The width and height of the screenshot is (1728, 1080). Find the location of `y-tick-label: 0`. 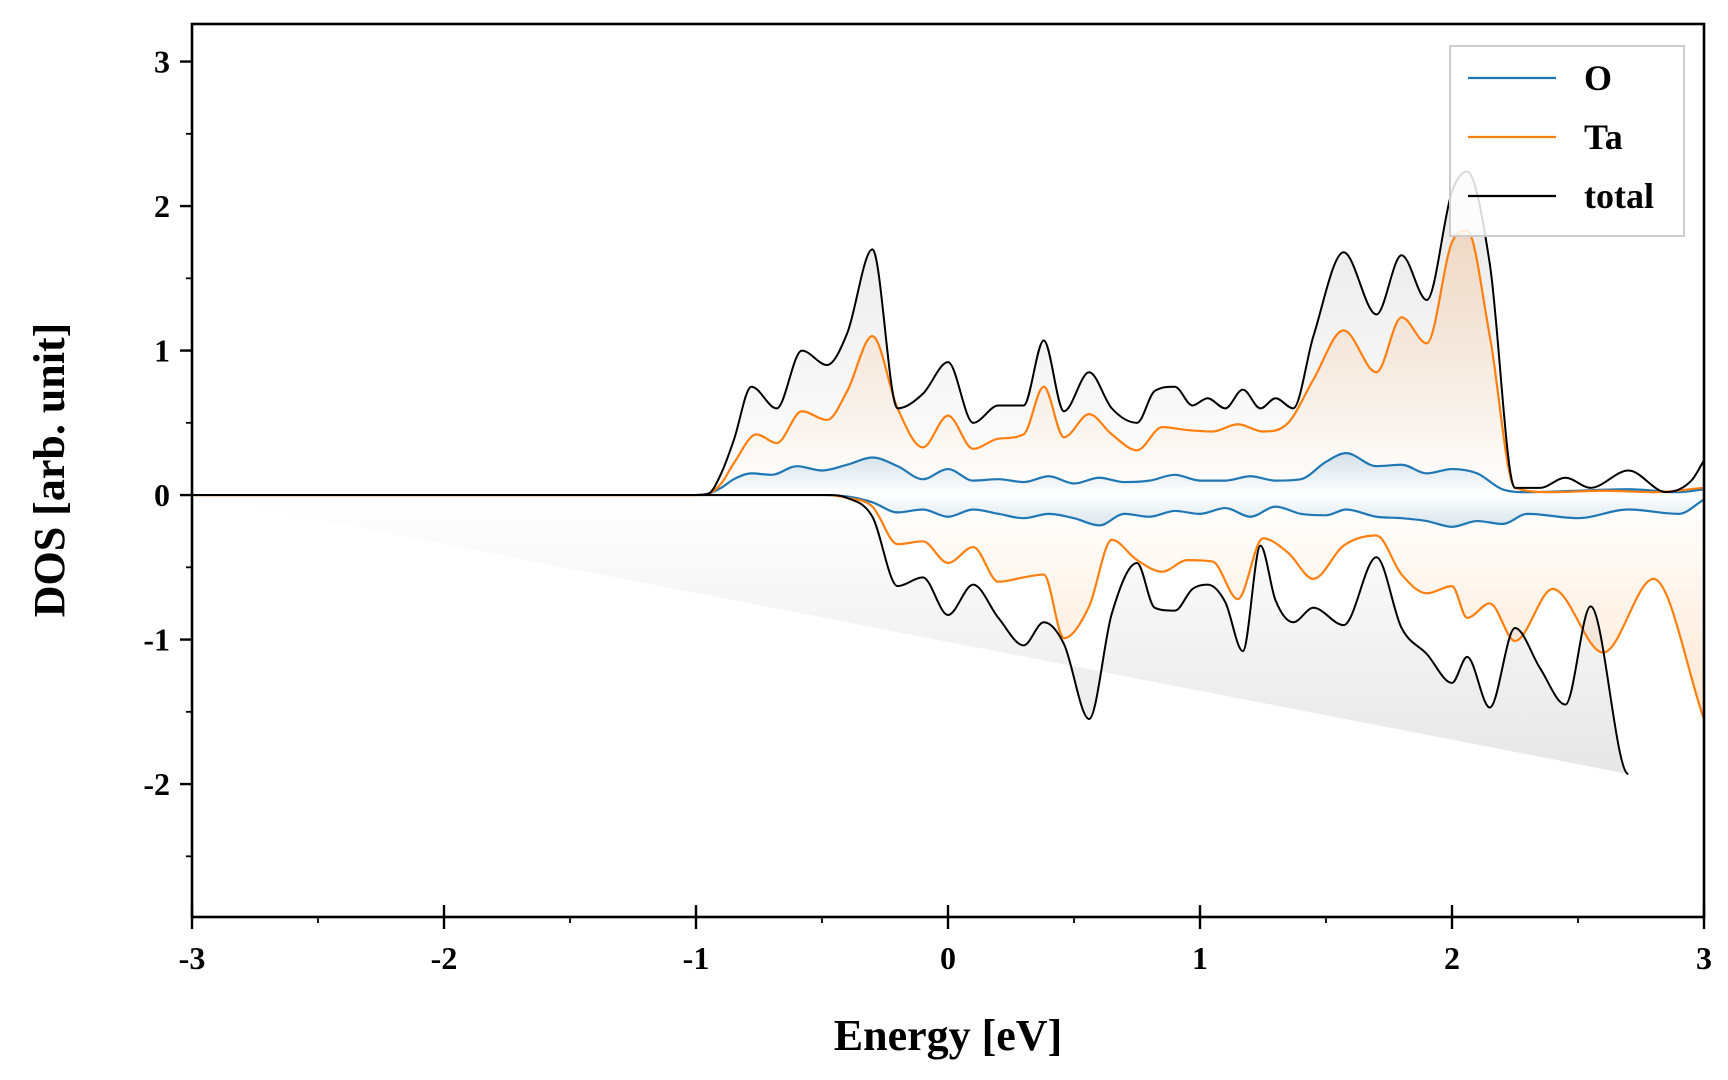

y-tick-label: 0 is located at coordinates (162, 495).